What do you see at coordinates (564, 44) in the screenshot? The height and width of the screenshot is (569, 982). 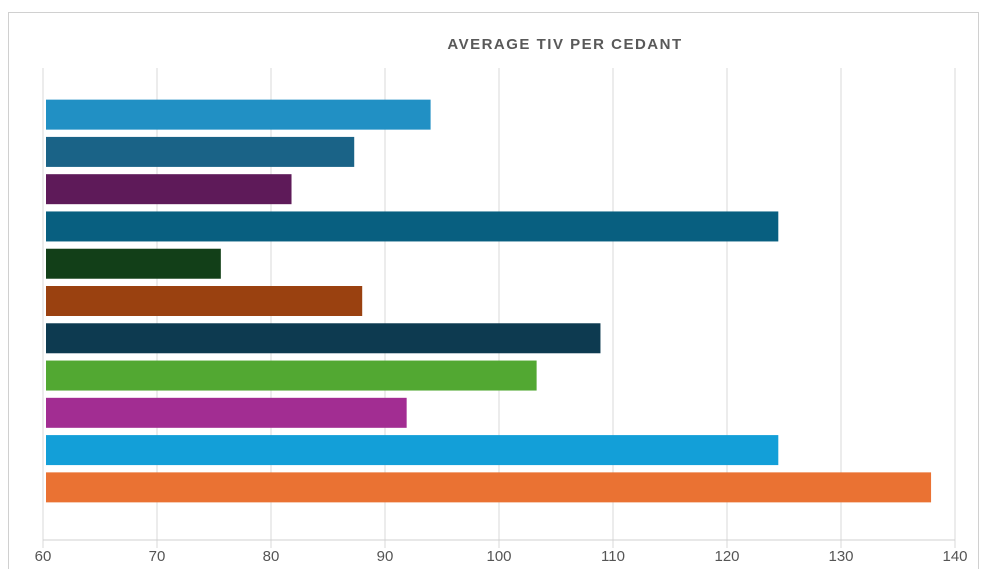 I see `chart-title: AVERAGE TIV PER CEDANT` at bounding box center [564, 44].